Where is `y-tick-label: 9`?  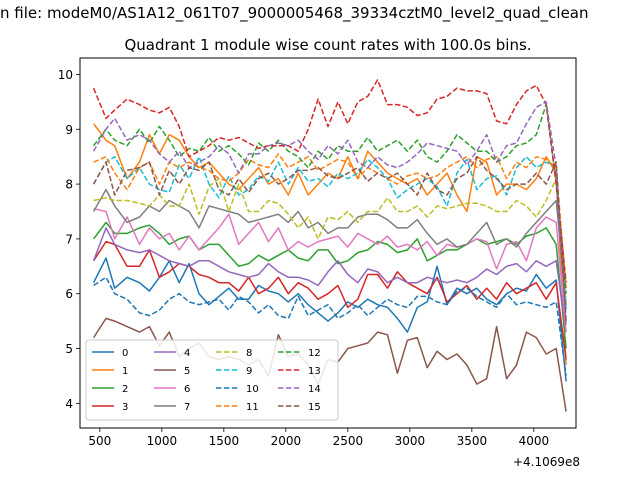
y-tick-label: 9 is located at coordinates (69, 130).